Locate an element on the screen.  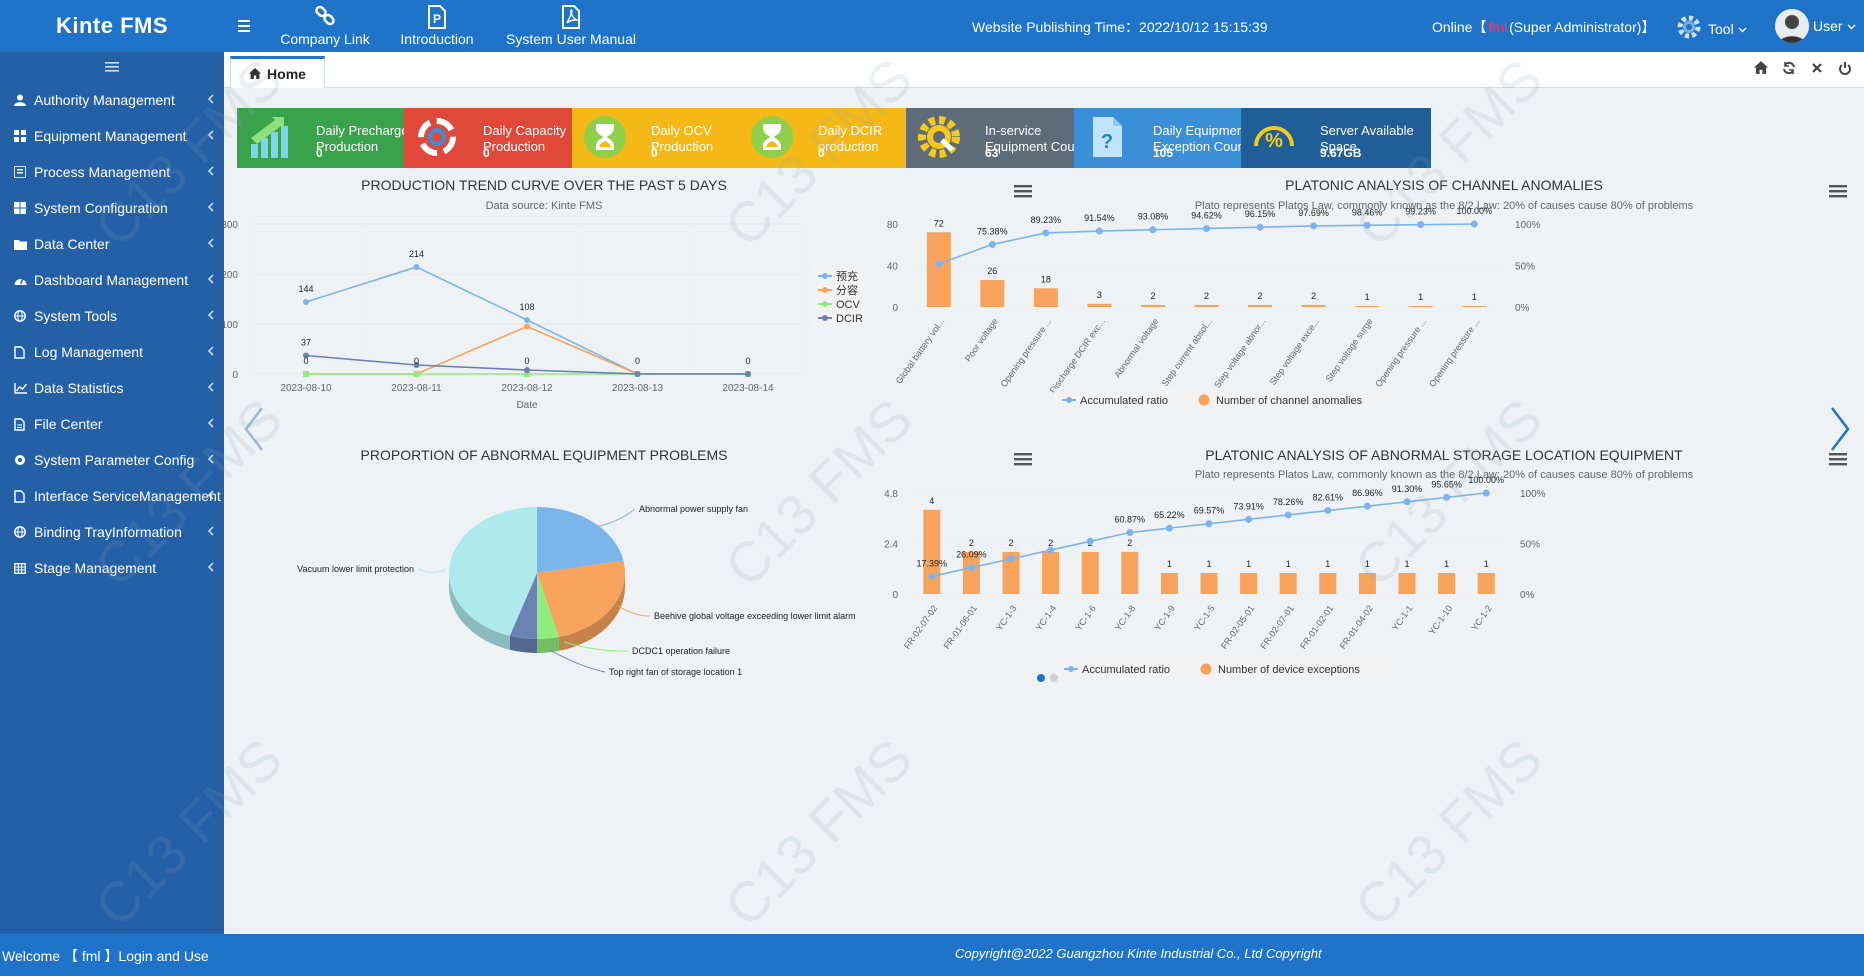
legend-box is located at coordinates (1221, 669).